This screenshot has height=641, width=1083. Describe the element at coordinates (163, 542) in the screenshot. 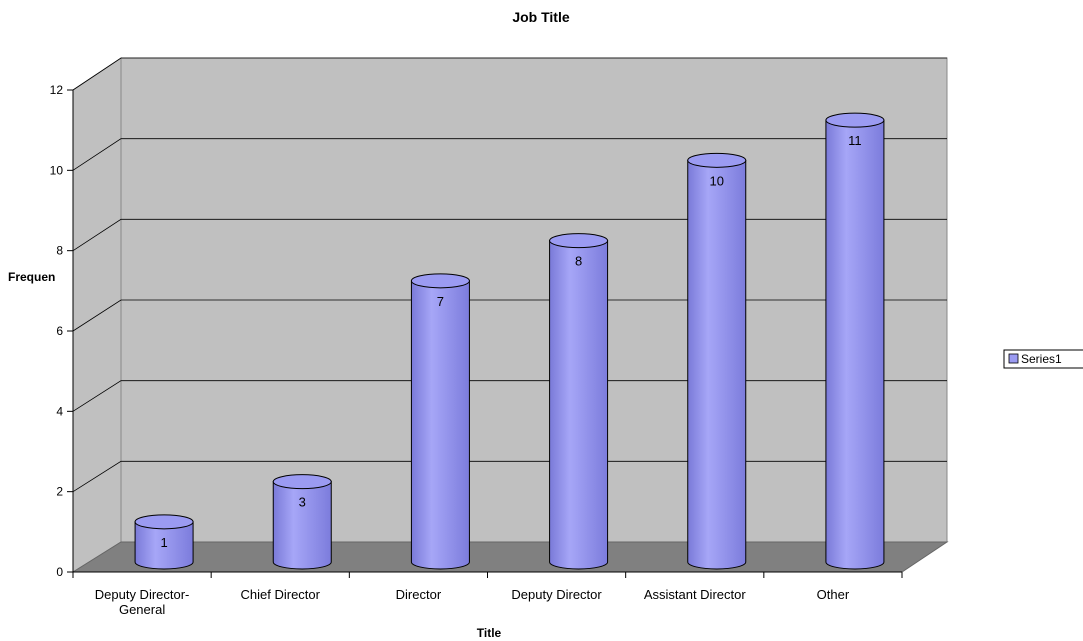

I see `data-label: 1` at that location.